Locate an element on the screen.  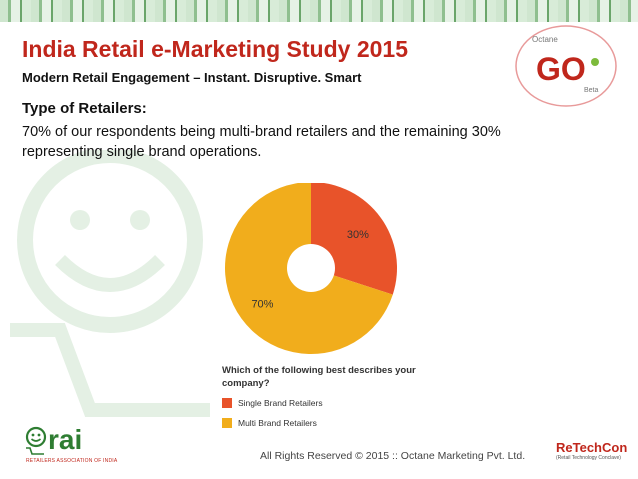
legend-label-single-brand: Single Brand Retailers is located at coordinates (280, 403).